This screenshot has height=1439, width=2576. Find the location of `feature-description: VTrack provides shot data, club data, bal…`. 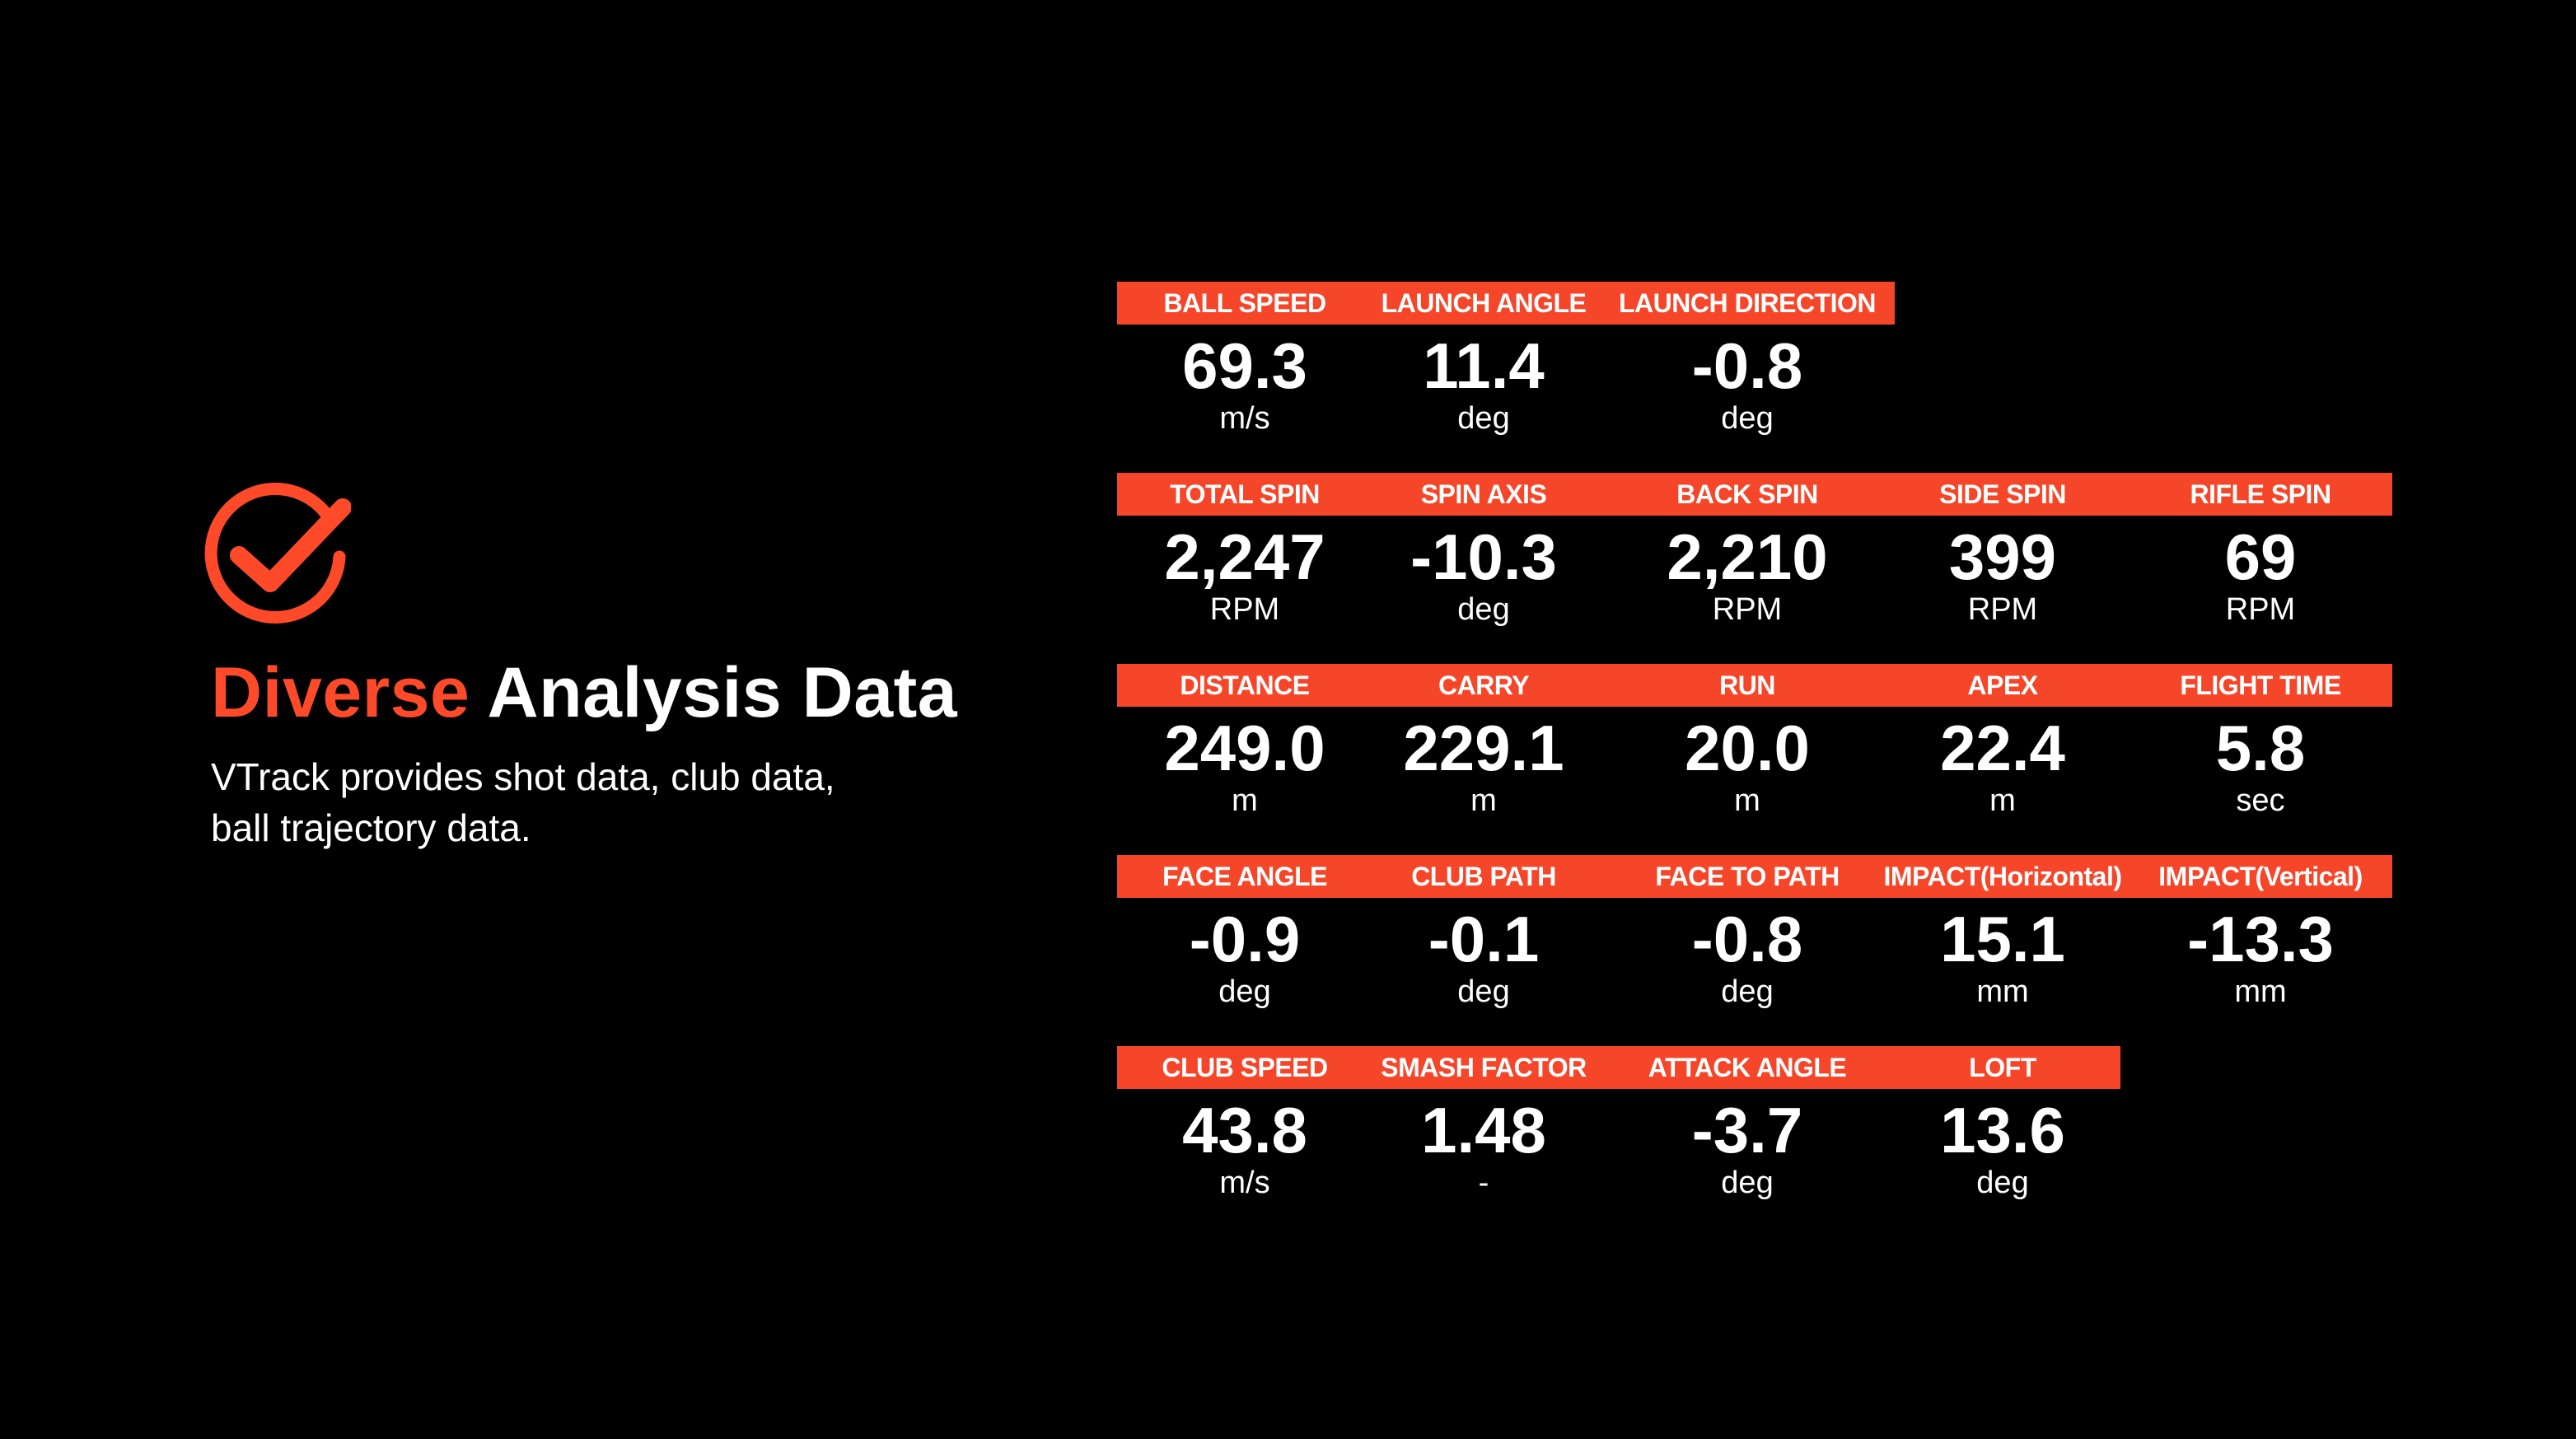

feature-description: VTrack provides shot data, club data, bal… is located at coordinates (573, 802).